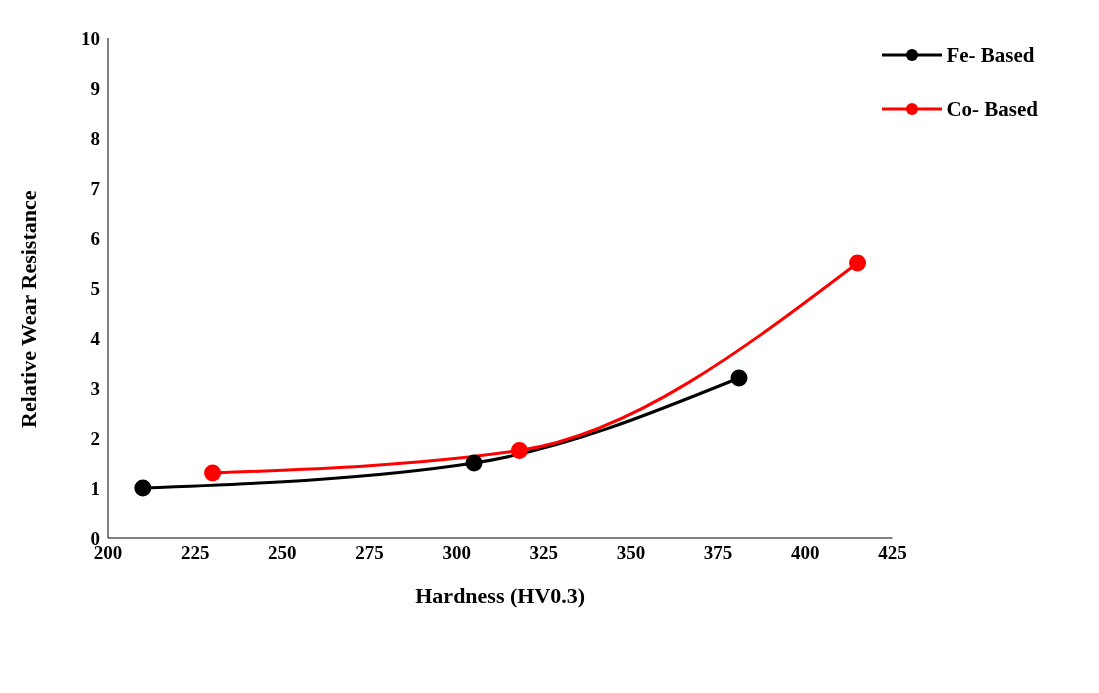 The height and width of the screenshot is (693, 1099). I want to click on x-tick-label: 325, so click(544, 553).